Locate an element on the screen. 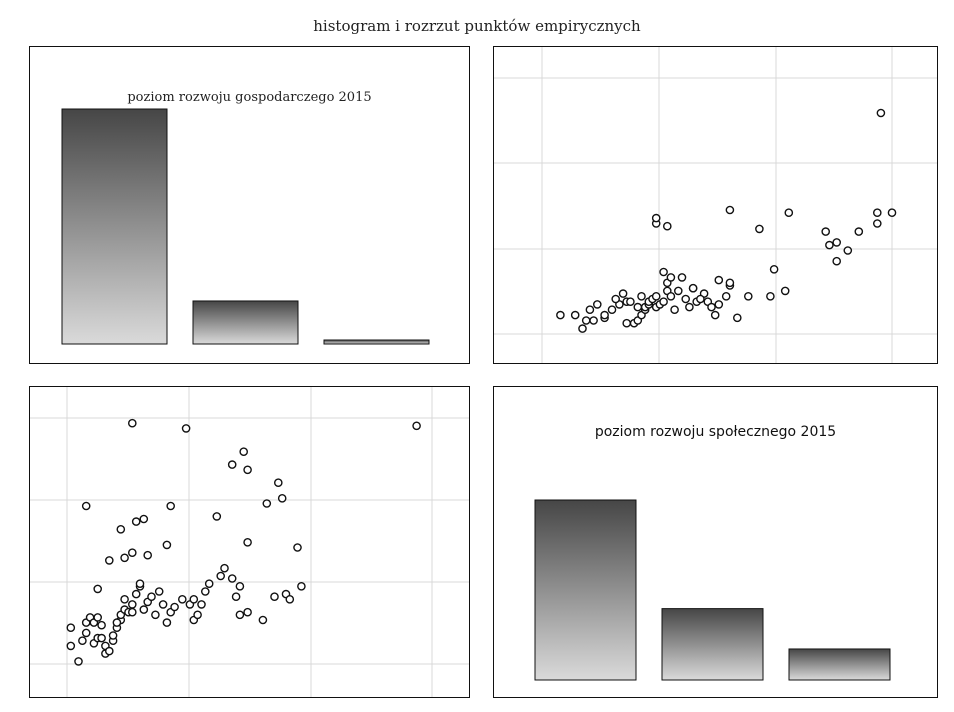 The width and height of the screenshot is (954, 712). histogram-spoleczny-chart: poziom rozwoju społecznego 2015 is located at coordinates (712, 552).